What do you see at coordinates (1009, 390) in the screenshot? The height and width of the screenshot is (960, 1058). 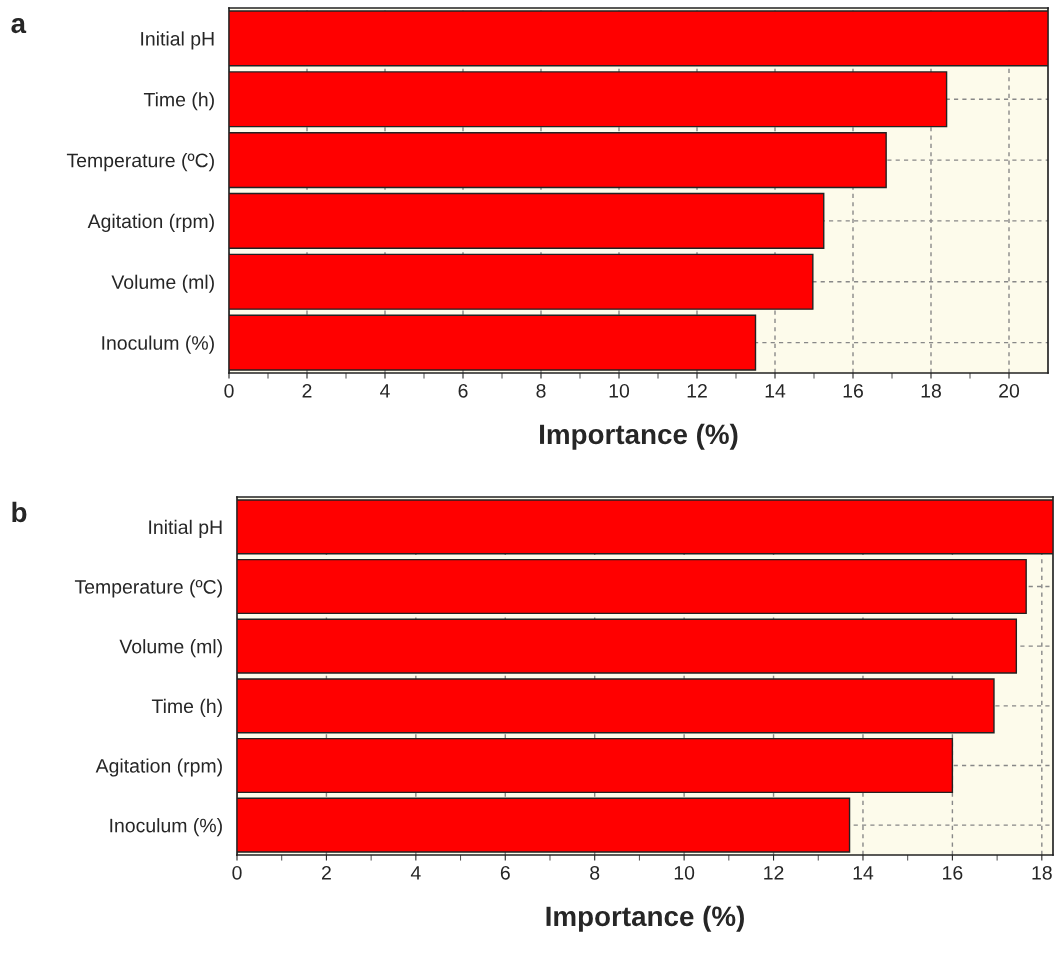 I see `x-tick-label: 20` at bounding box center [1009, 390].